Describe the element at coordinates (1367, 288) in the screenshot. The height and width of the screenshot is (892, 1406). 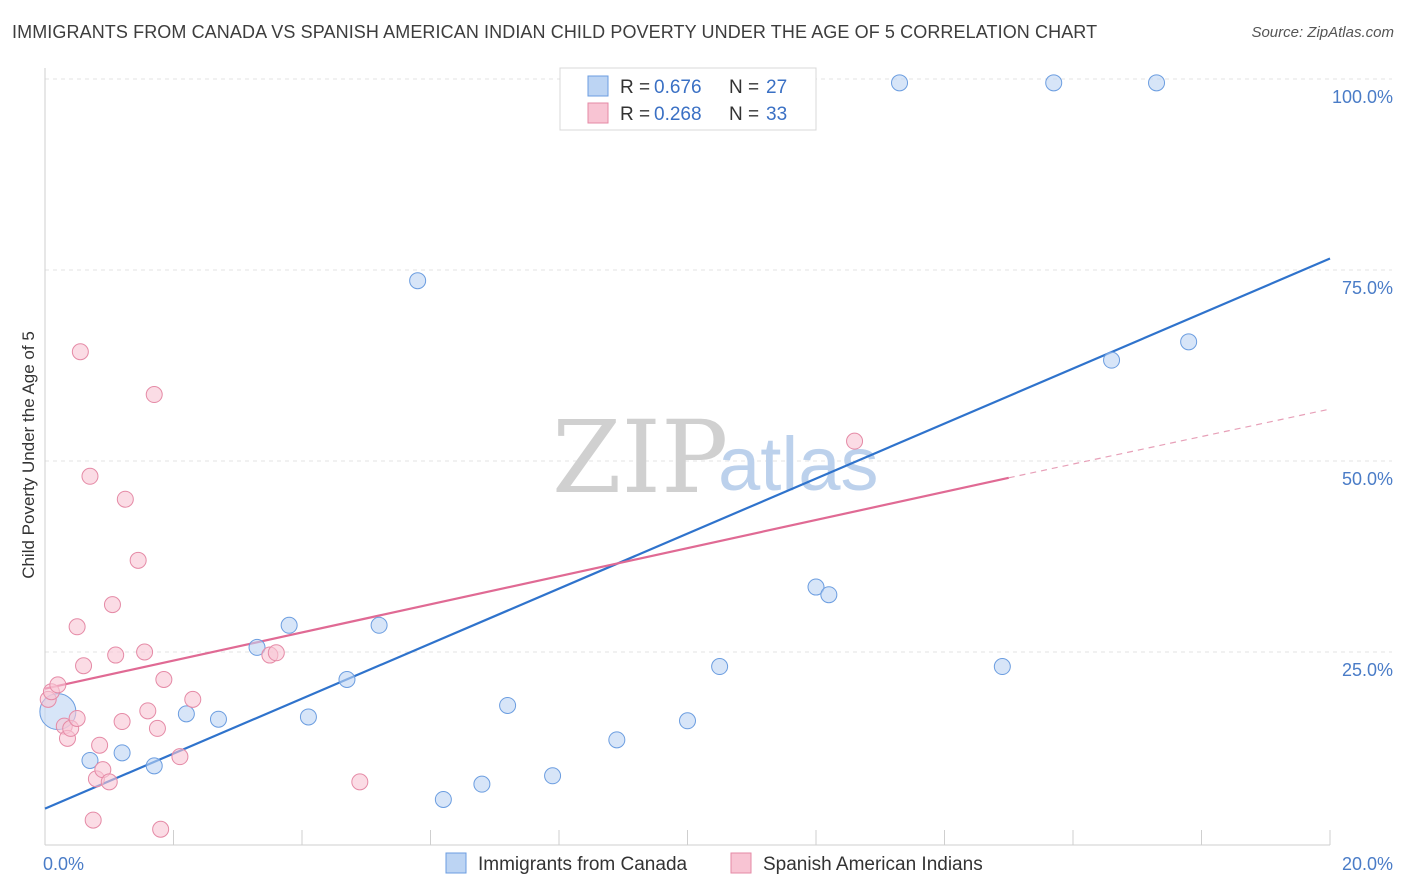
I see `y-tick-label-75: 75.0%` at that location.